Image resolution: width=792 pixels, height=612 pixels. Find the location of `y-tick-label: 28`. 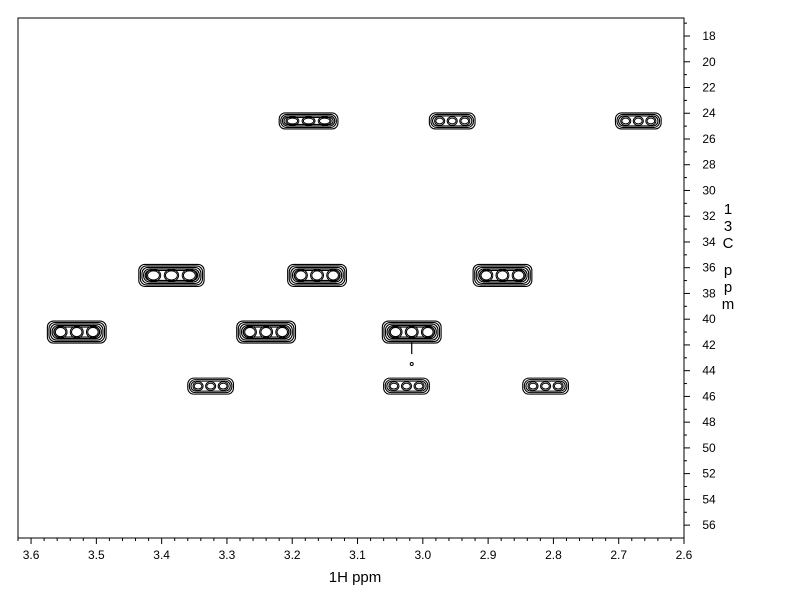

y-tick-label: 28 is located at coordinates (709, 165).